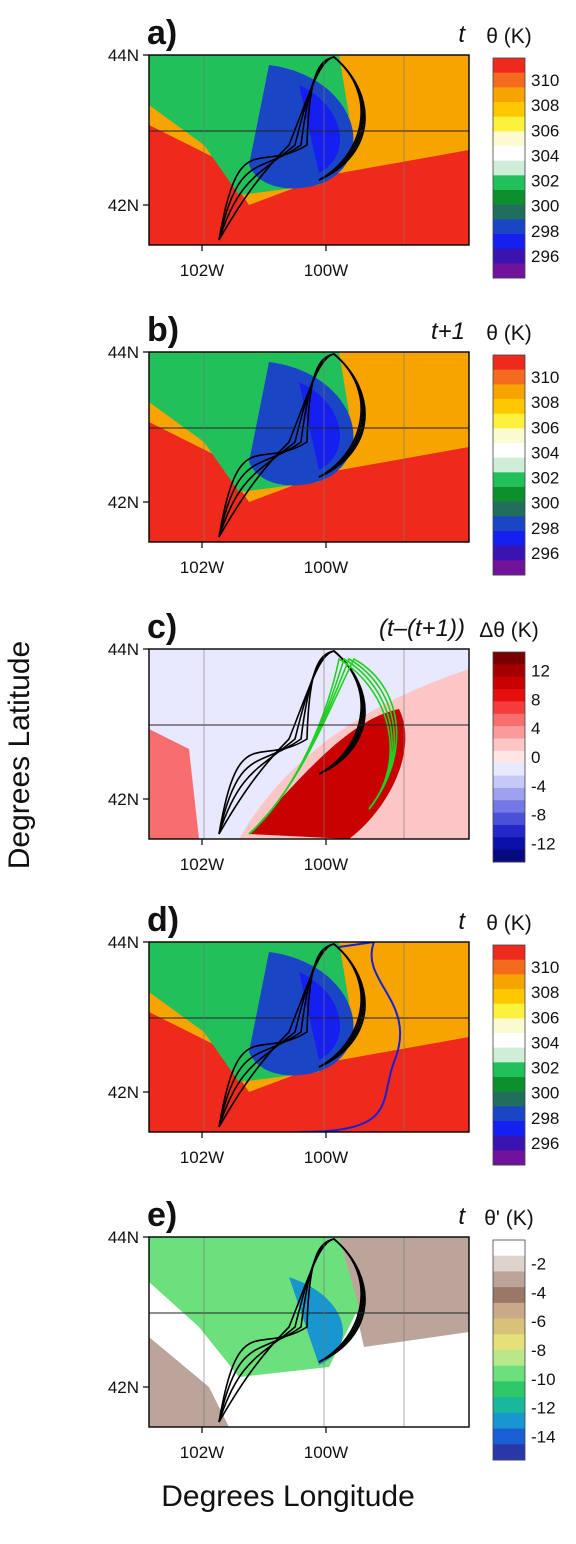 The width and height of the screenshot is (576, 1544). Describe the element at coordinates (543, 843) in the screenshot. I see `colorbar-tick-label: -12` at that location.